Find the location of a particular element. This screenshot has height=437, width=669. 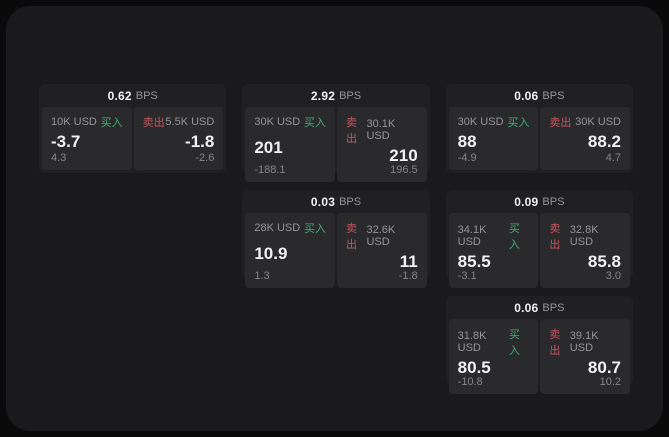

sell-delta: 196.5 is located at coordinates (404, 170).